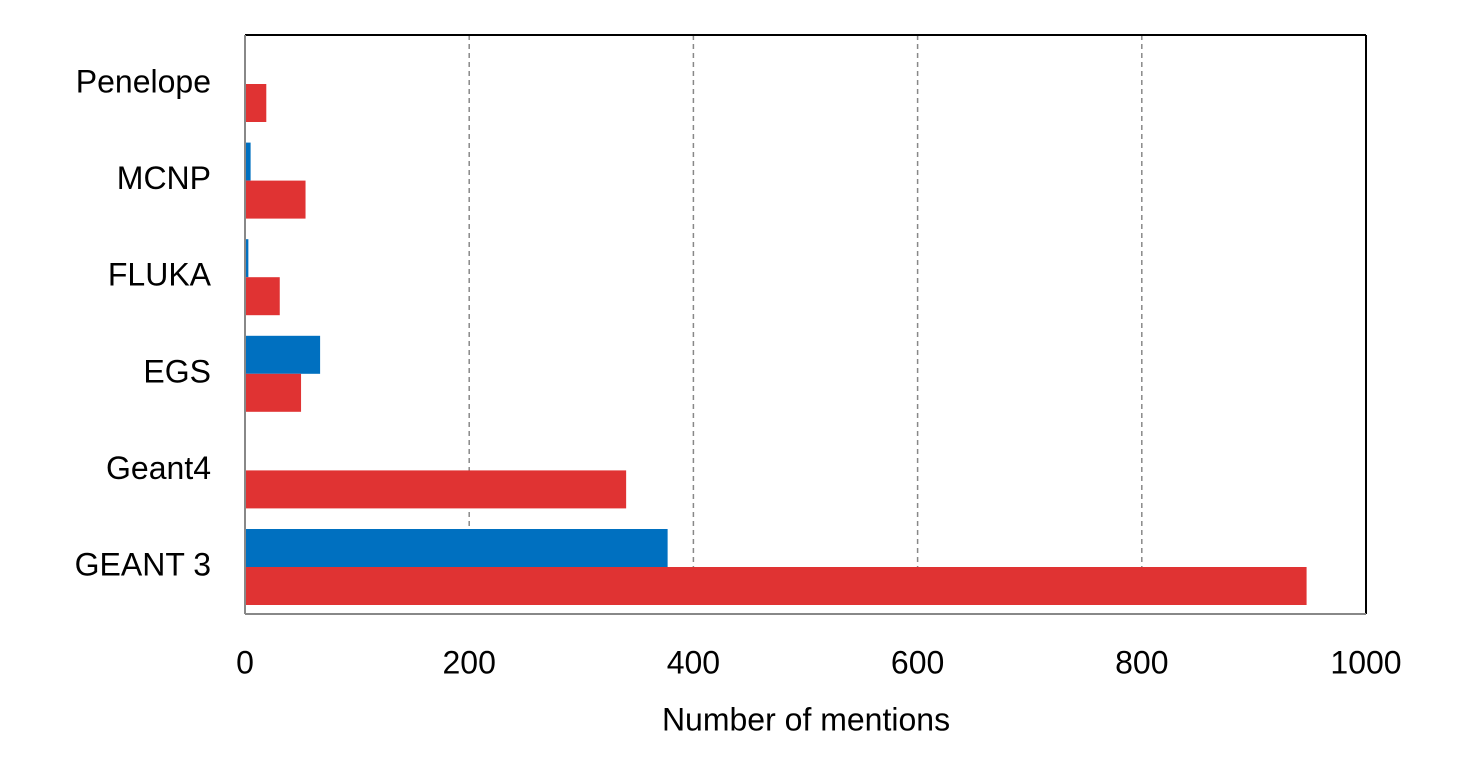  I want to click on x-tick-label: 400, so click(693, 662).